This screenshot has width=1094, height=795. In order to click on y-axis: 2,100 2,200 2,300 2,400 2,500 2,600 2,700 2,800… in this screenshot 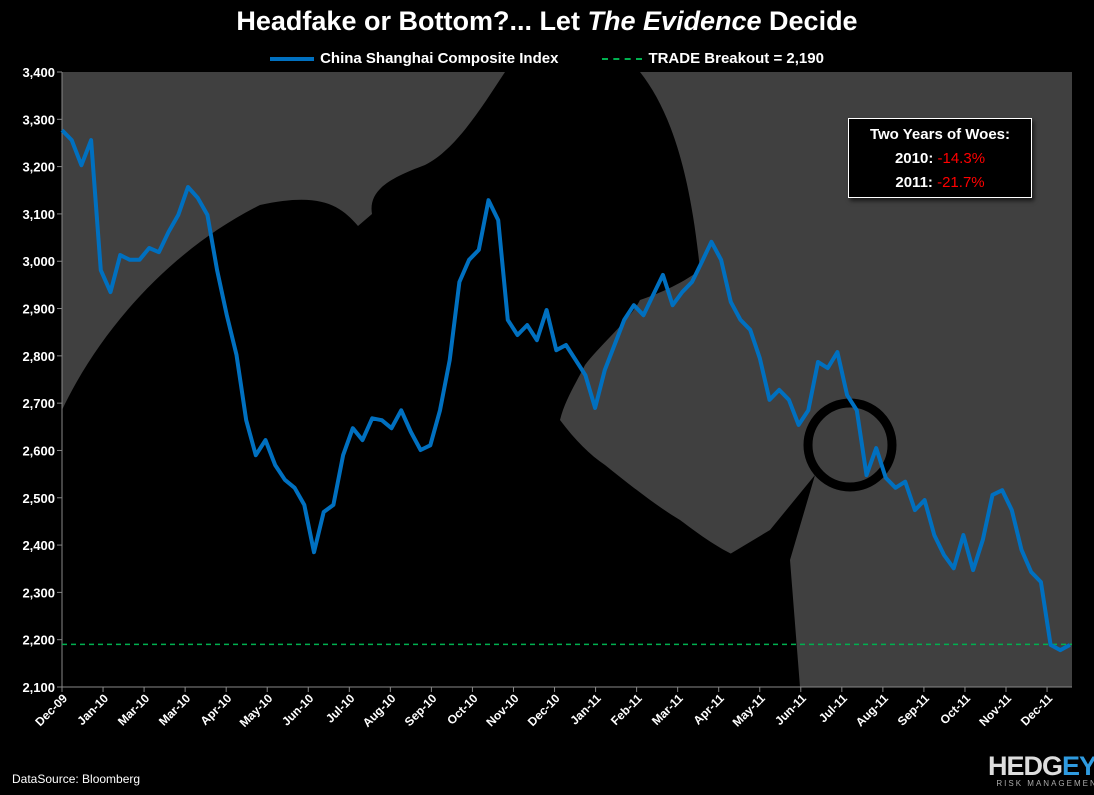, I will do `click(42, 380)`.